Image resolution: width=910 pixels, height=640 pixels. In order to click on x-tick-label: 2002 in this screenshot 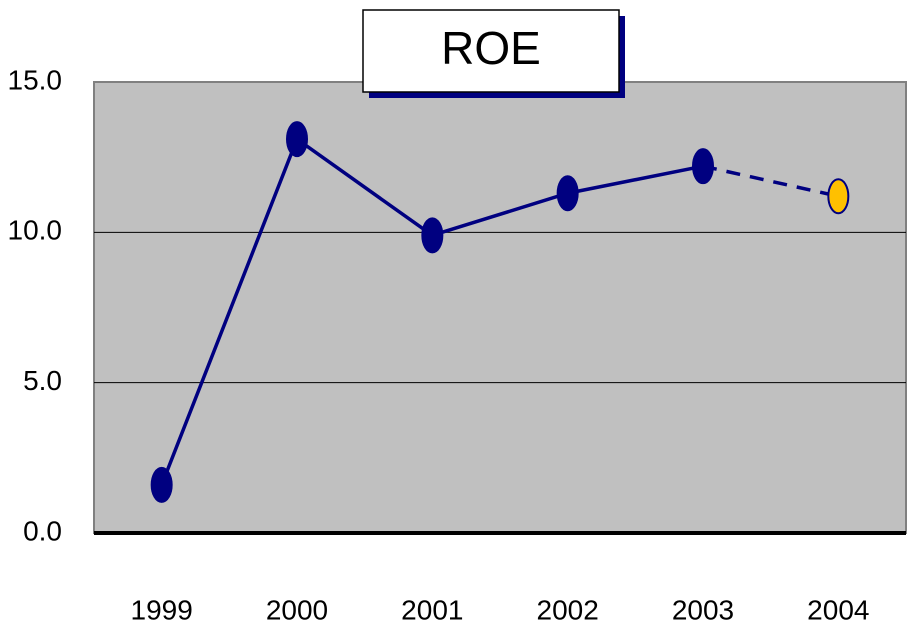, I will do `click(568, 609)`.